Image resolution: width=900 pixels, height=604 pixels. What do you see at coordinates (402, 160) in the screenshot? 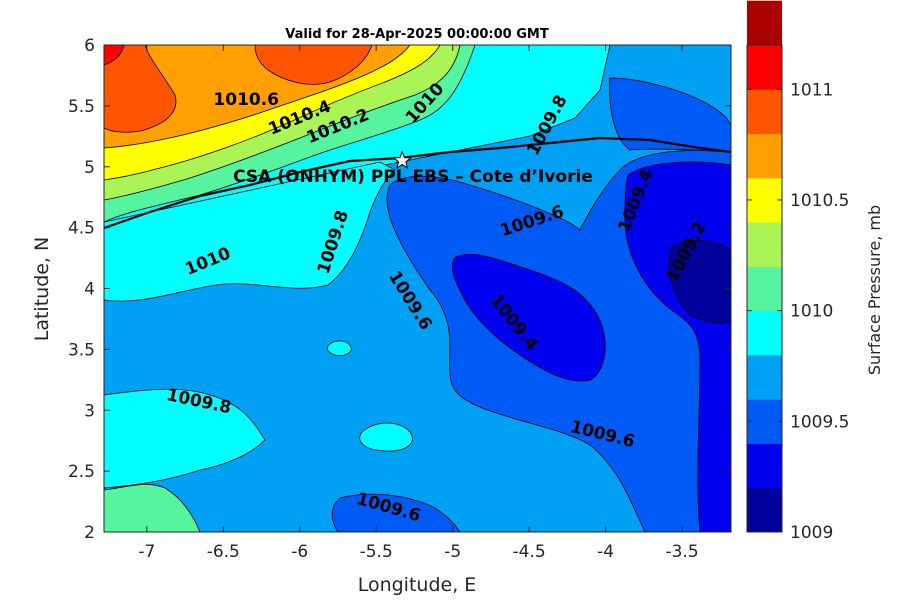
I see `star-icon` at bounding box center [402, 160].